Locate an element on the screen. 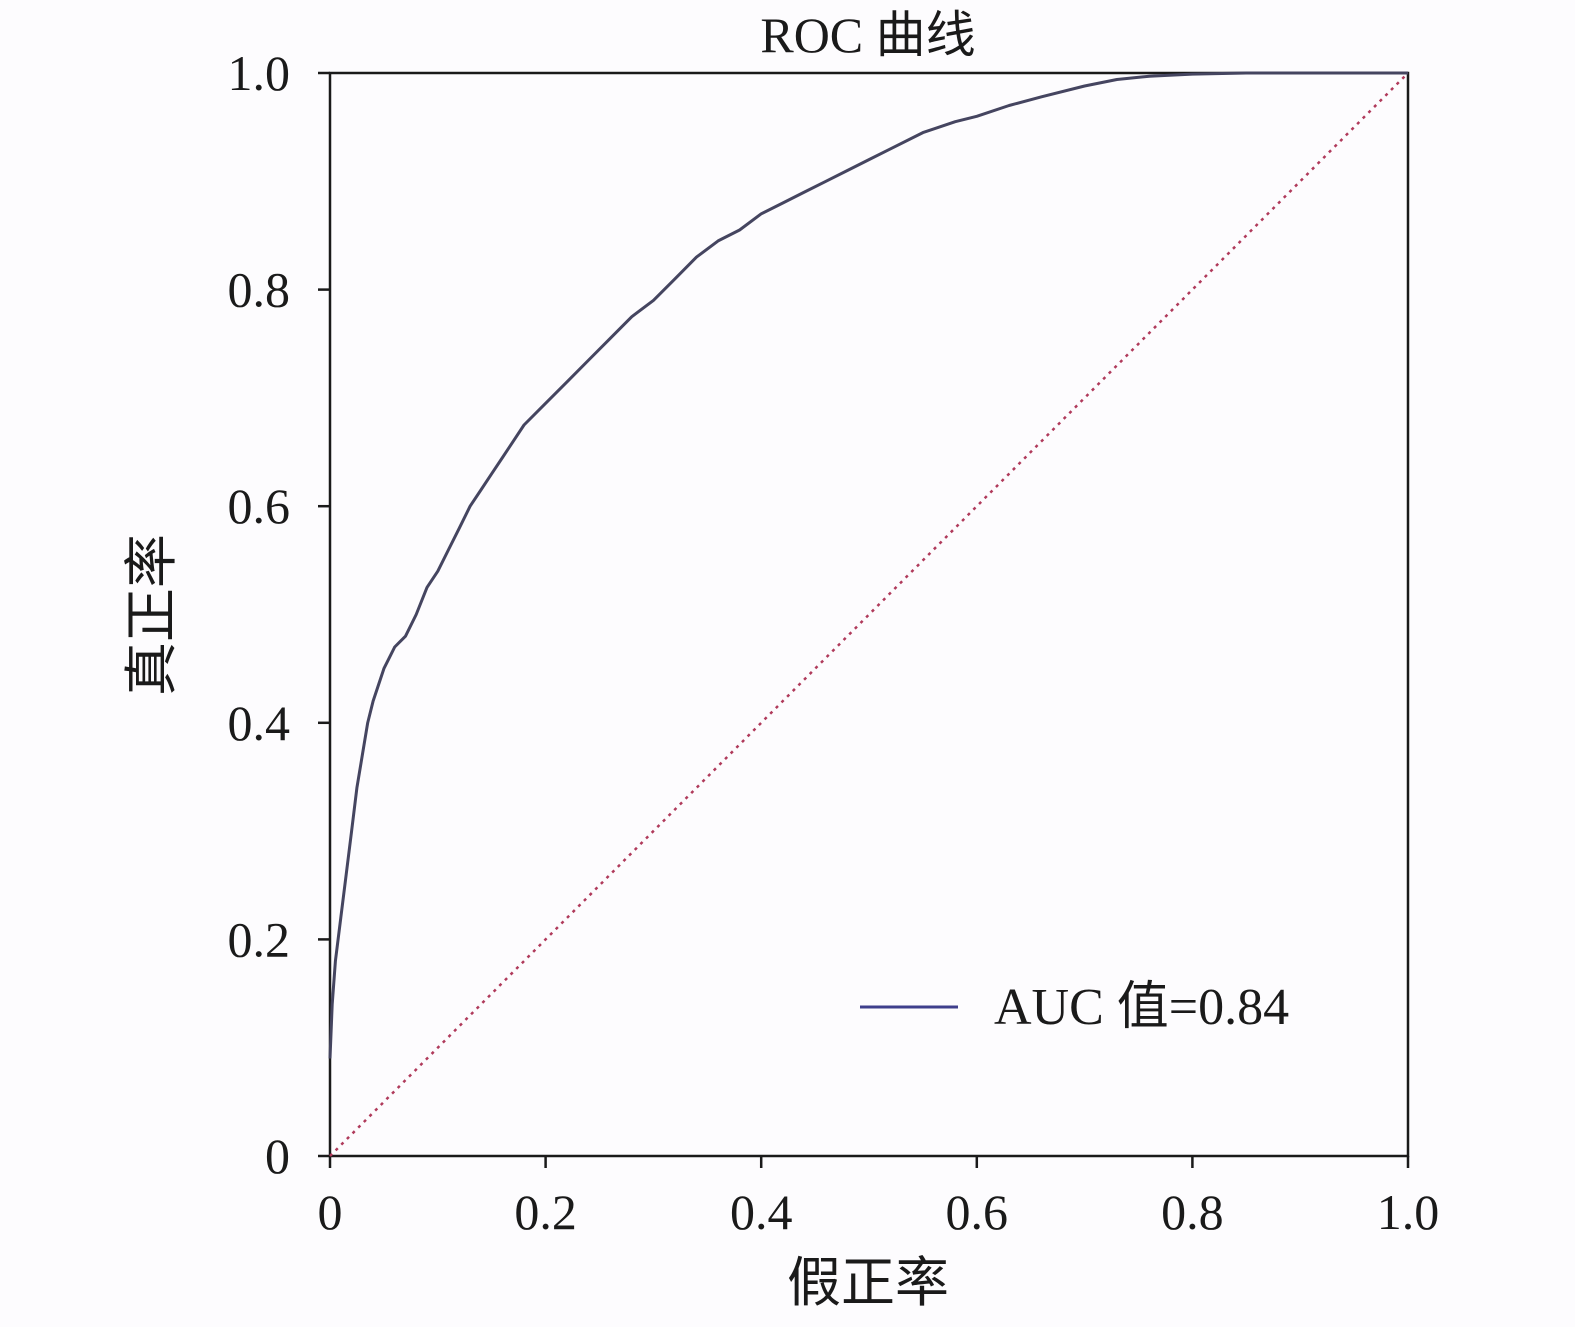 This screenshot has height=1327, width=1575. y-tick-label: 0.6 is located at coordinates (259, 506).